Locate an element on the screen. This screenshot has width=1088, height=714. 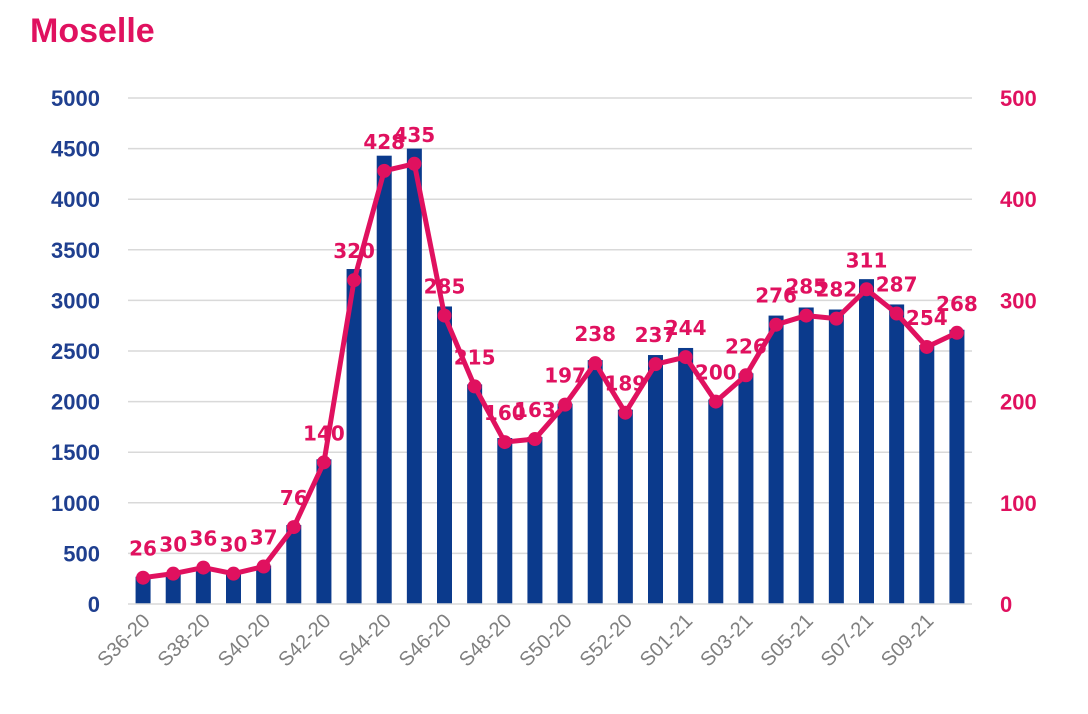
x-tick-label: S07-21 is located at coordinates (847, 640).